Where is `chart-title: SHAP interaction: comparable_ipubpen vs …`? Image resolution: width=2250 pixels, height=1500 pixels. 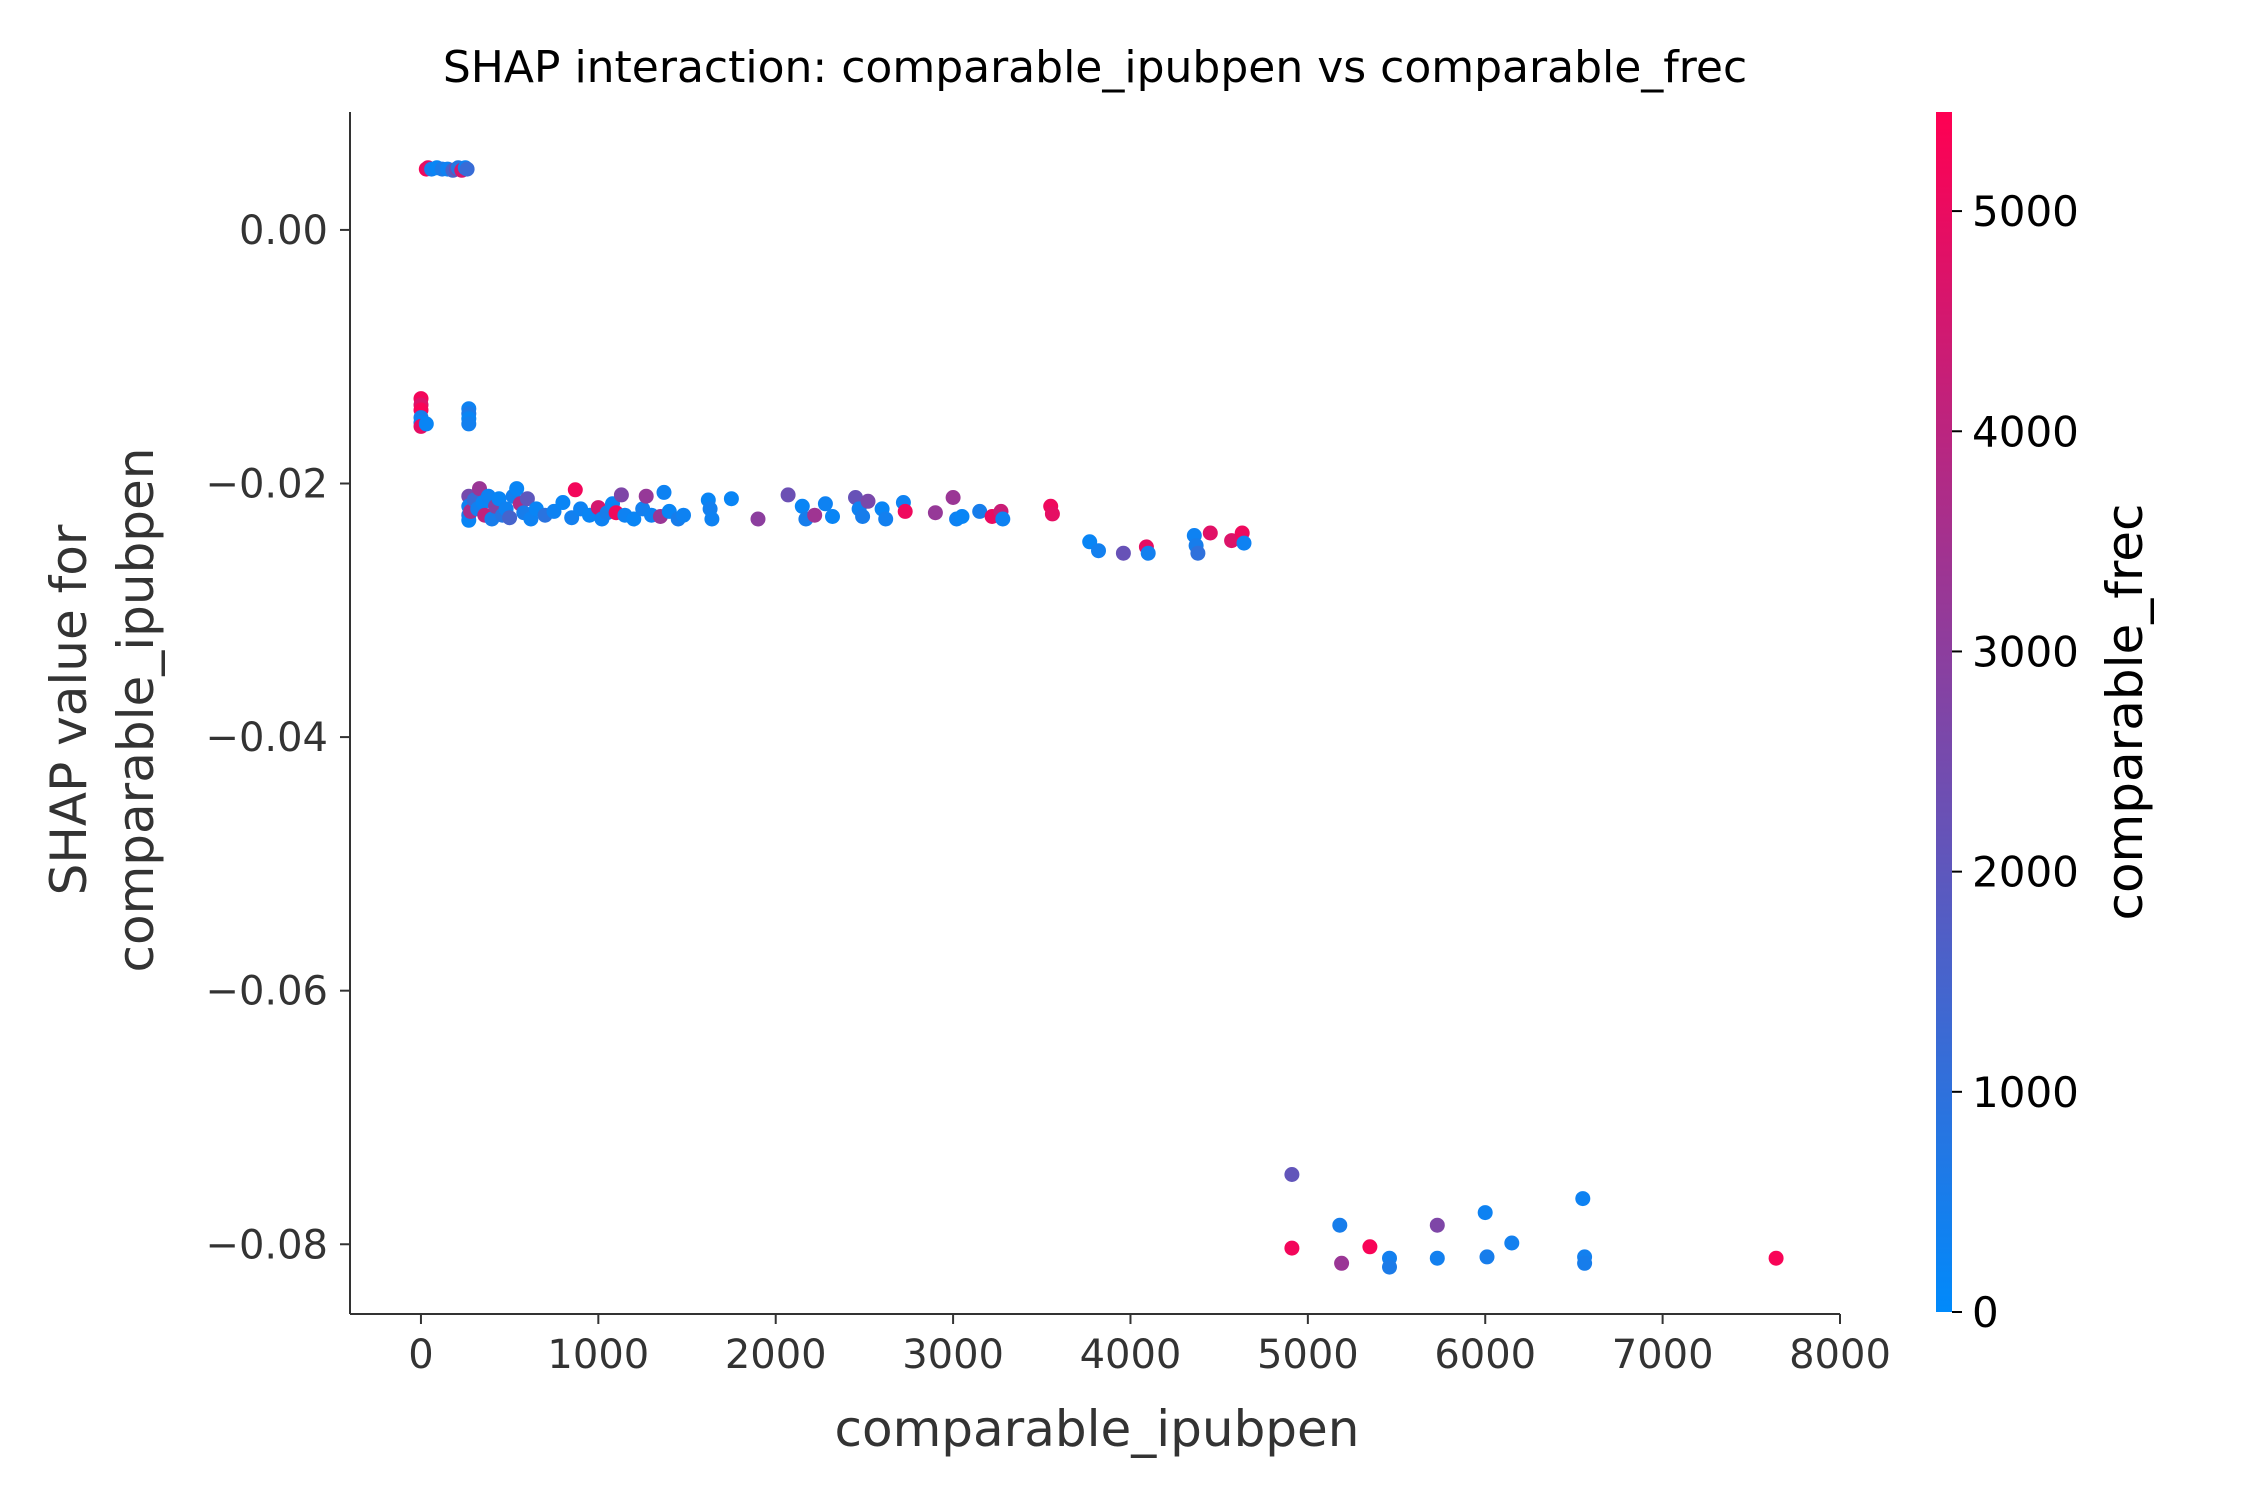
chart-title: SHAP interaction: comparable_ipubpen vs … is located at coordinates (1095, 67).